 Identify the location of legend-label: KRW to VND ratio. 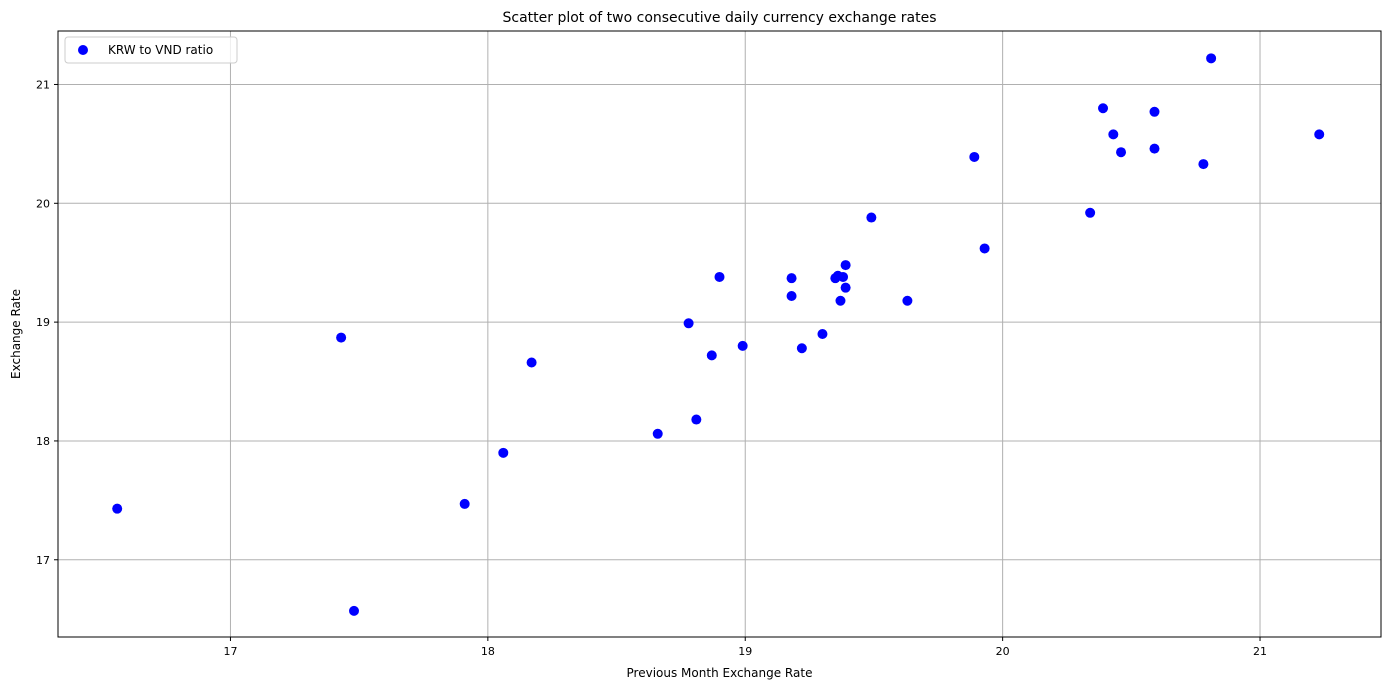
(160, 50).